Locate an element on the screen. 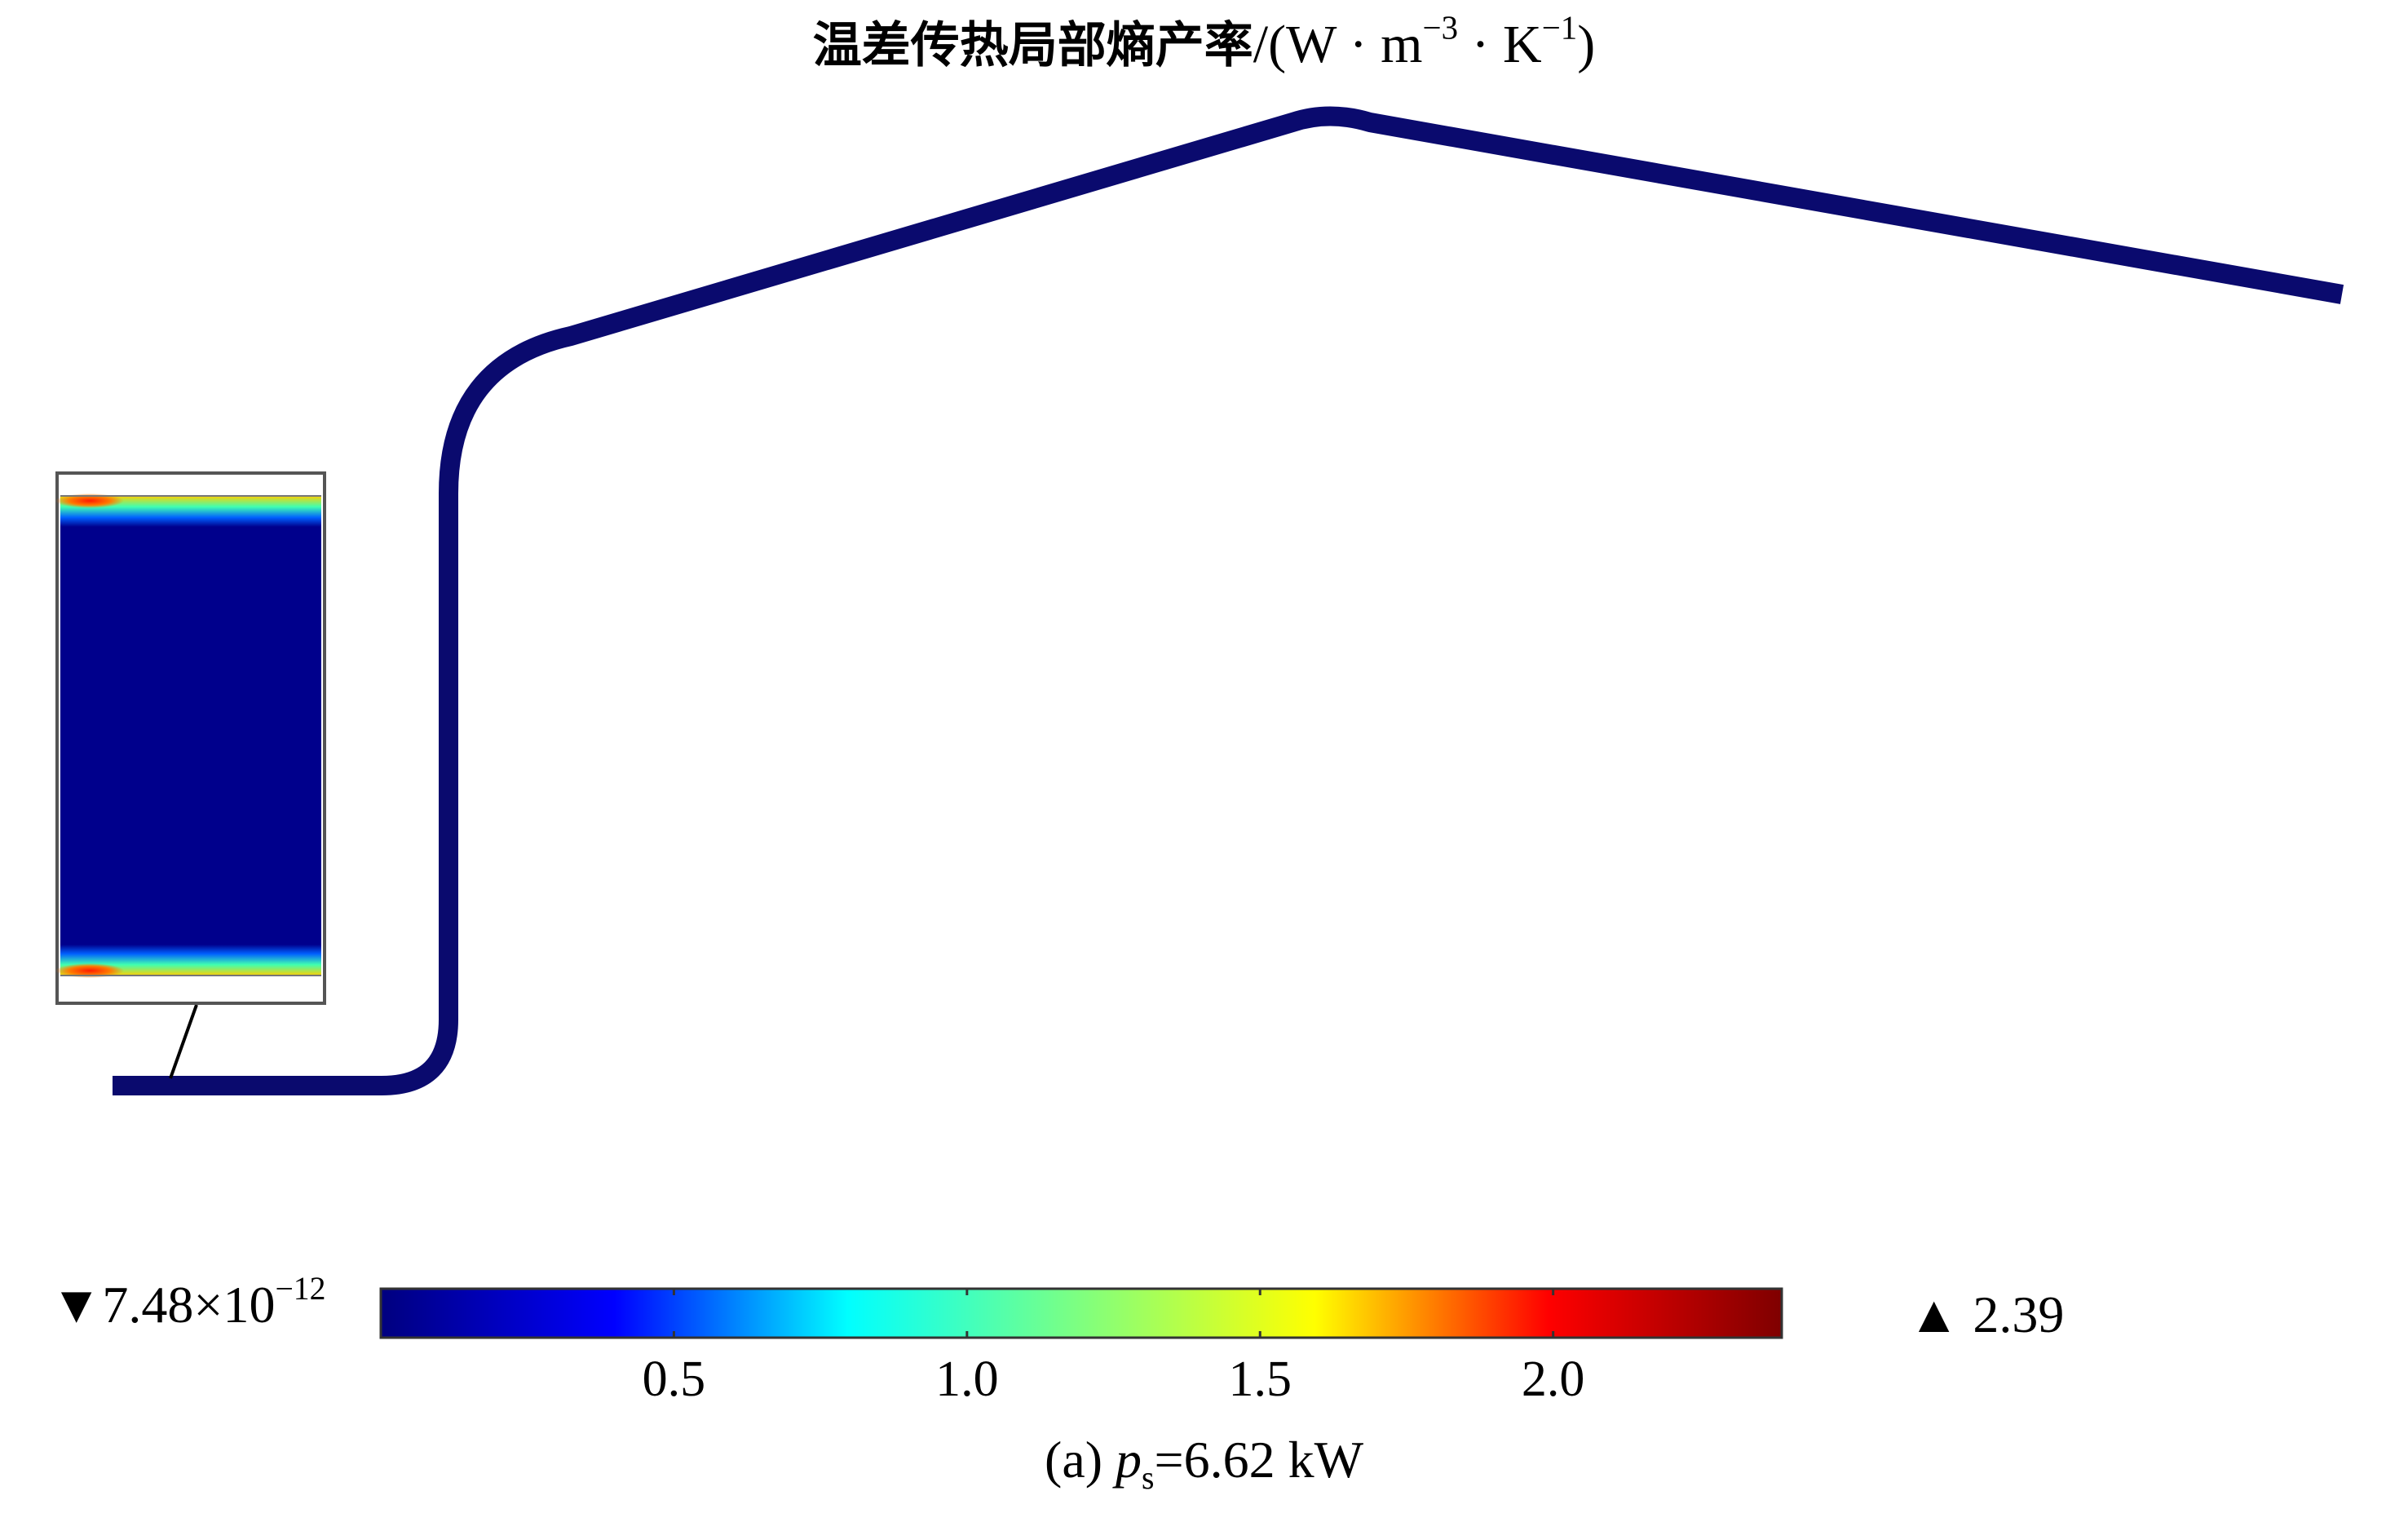 The width and height of the screenshot is (2408, 1522). min-marker: ▼ is located at coordinates (77, 1305).